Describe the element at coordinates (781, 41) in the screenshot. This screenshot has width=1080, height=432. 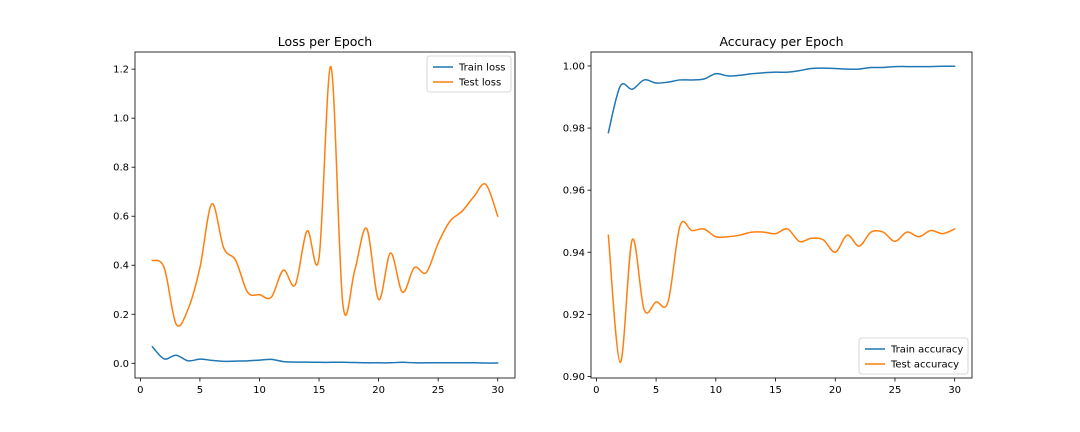
I see `accuracy-chart-title: Accuracy per Epoch` at that location.